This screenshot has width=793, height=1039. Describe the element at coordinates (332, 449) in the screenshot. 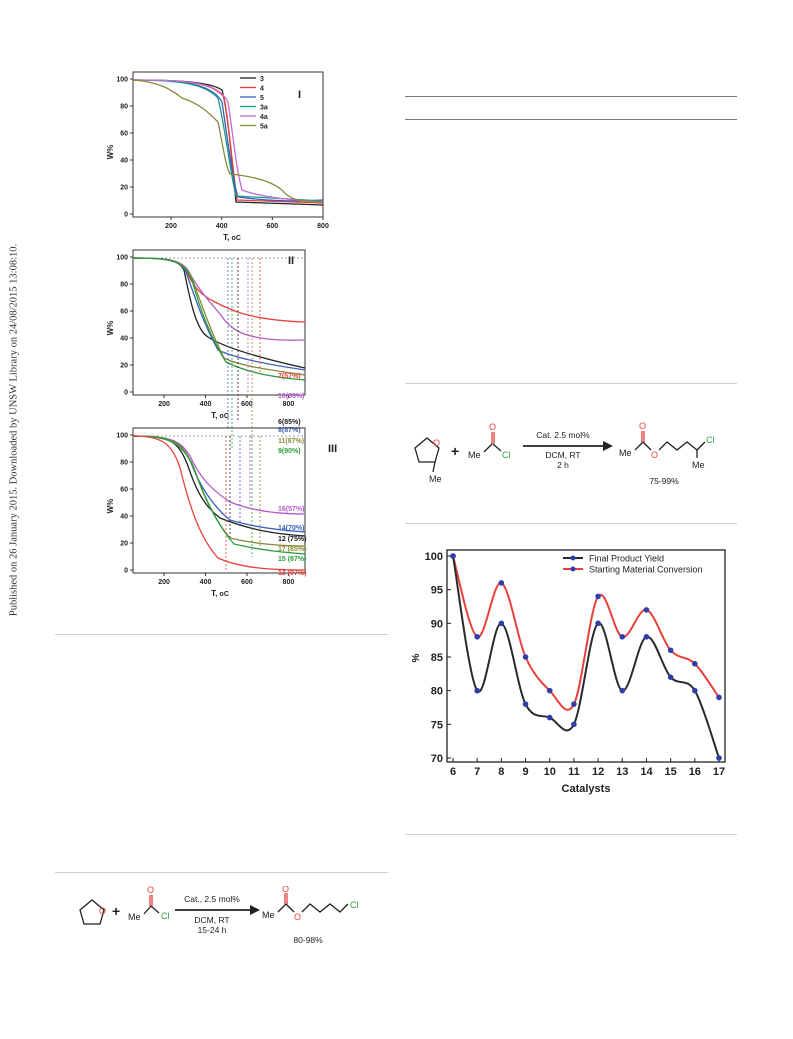

I see `panel-3-label: III` at that location.